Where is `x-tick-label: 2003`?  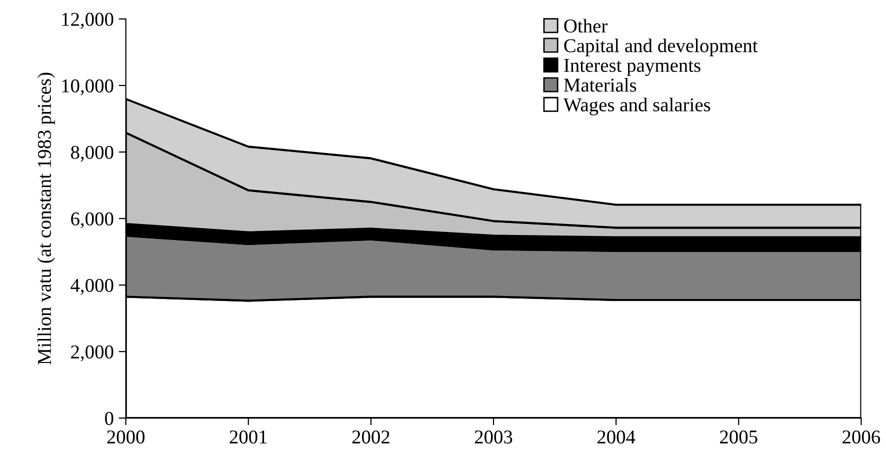 x-tick-label: 2003 is located at coordinates (493, 437).